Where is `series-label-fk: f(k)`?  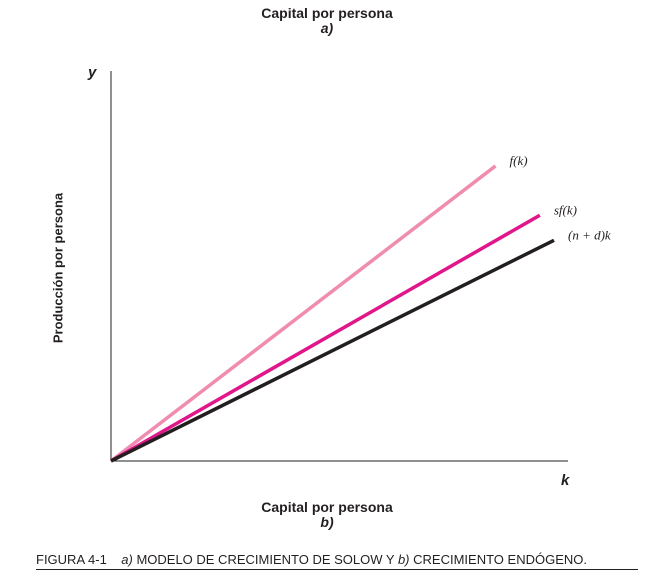 series-label-fk: f(k) is located at coordinates (519, 160).